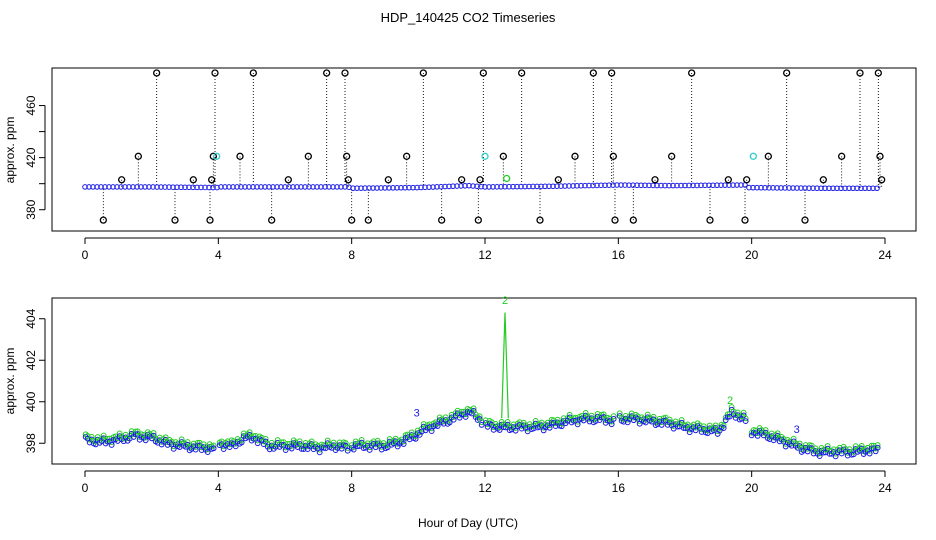 Image resolution: width=936 pixels, height=540 pixels. What do you see at coordinates (752, 488) in the screenshot?
I see `bottom-x-tick-label: 20` at bounding box center [752, 488].